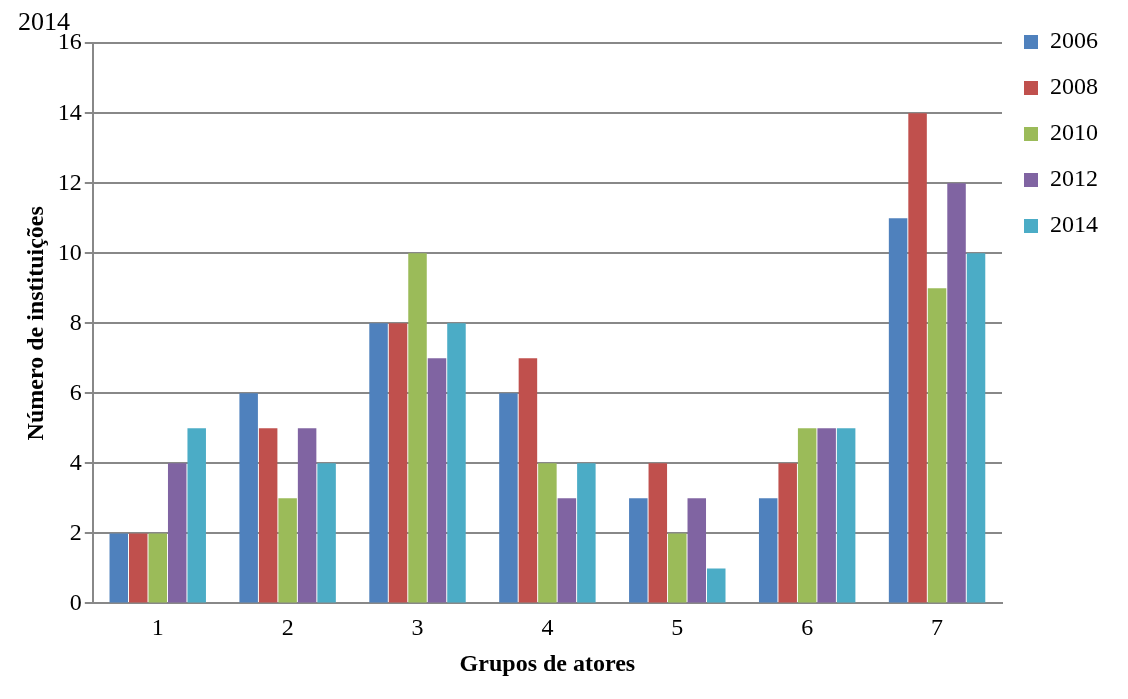 The width and height of the screenshot is (1128, 699). What do you see at coordinates (69, 251) in the screenshot?
I see `y-tick-label: 10` at bounding box center [69, 251].